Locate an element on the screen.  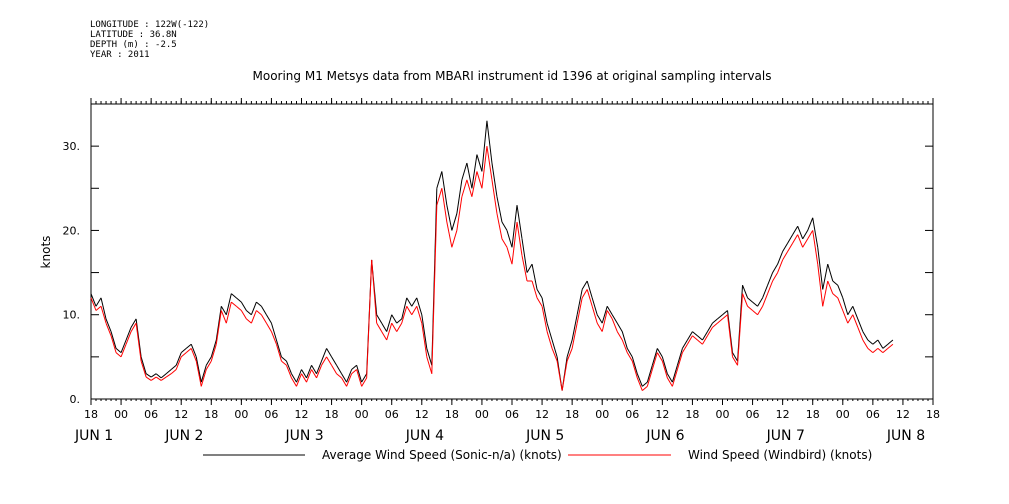
day-label: JUN 1 is located at coordinates (93, 436).